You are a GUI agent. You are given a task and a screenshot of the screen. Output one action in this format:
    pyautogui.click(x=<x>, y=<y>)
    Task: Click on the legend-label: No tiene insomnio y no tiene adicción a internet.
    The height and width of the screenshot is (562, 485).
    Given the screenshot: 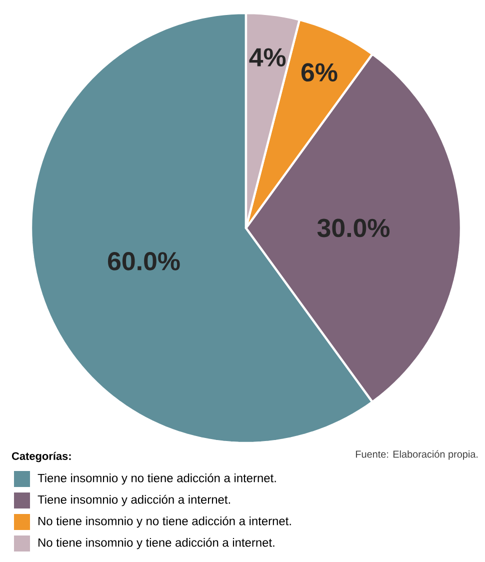 What is the action you would take?
    pyautogui.click(x=164, y=522)
    